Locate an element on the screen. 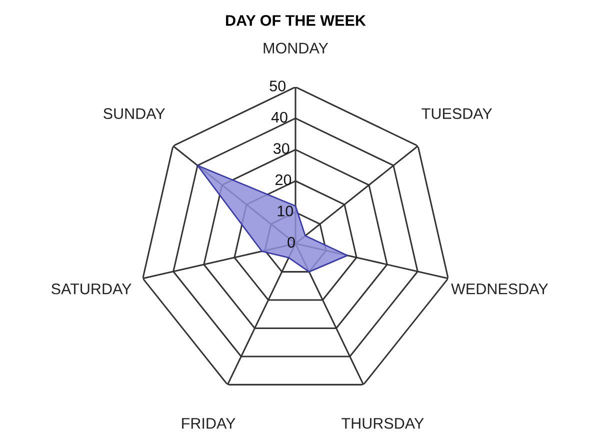 The image size is (591, 435). y-tick-label: 30 is located at coordinates (281, 148).